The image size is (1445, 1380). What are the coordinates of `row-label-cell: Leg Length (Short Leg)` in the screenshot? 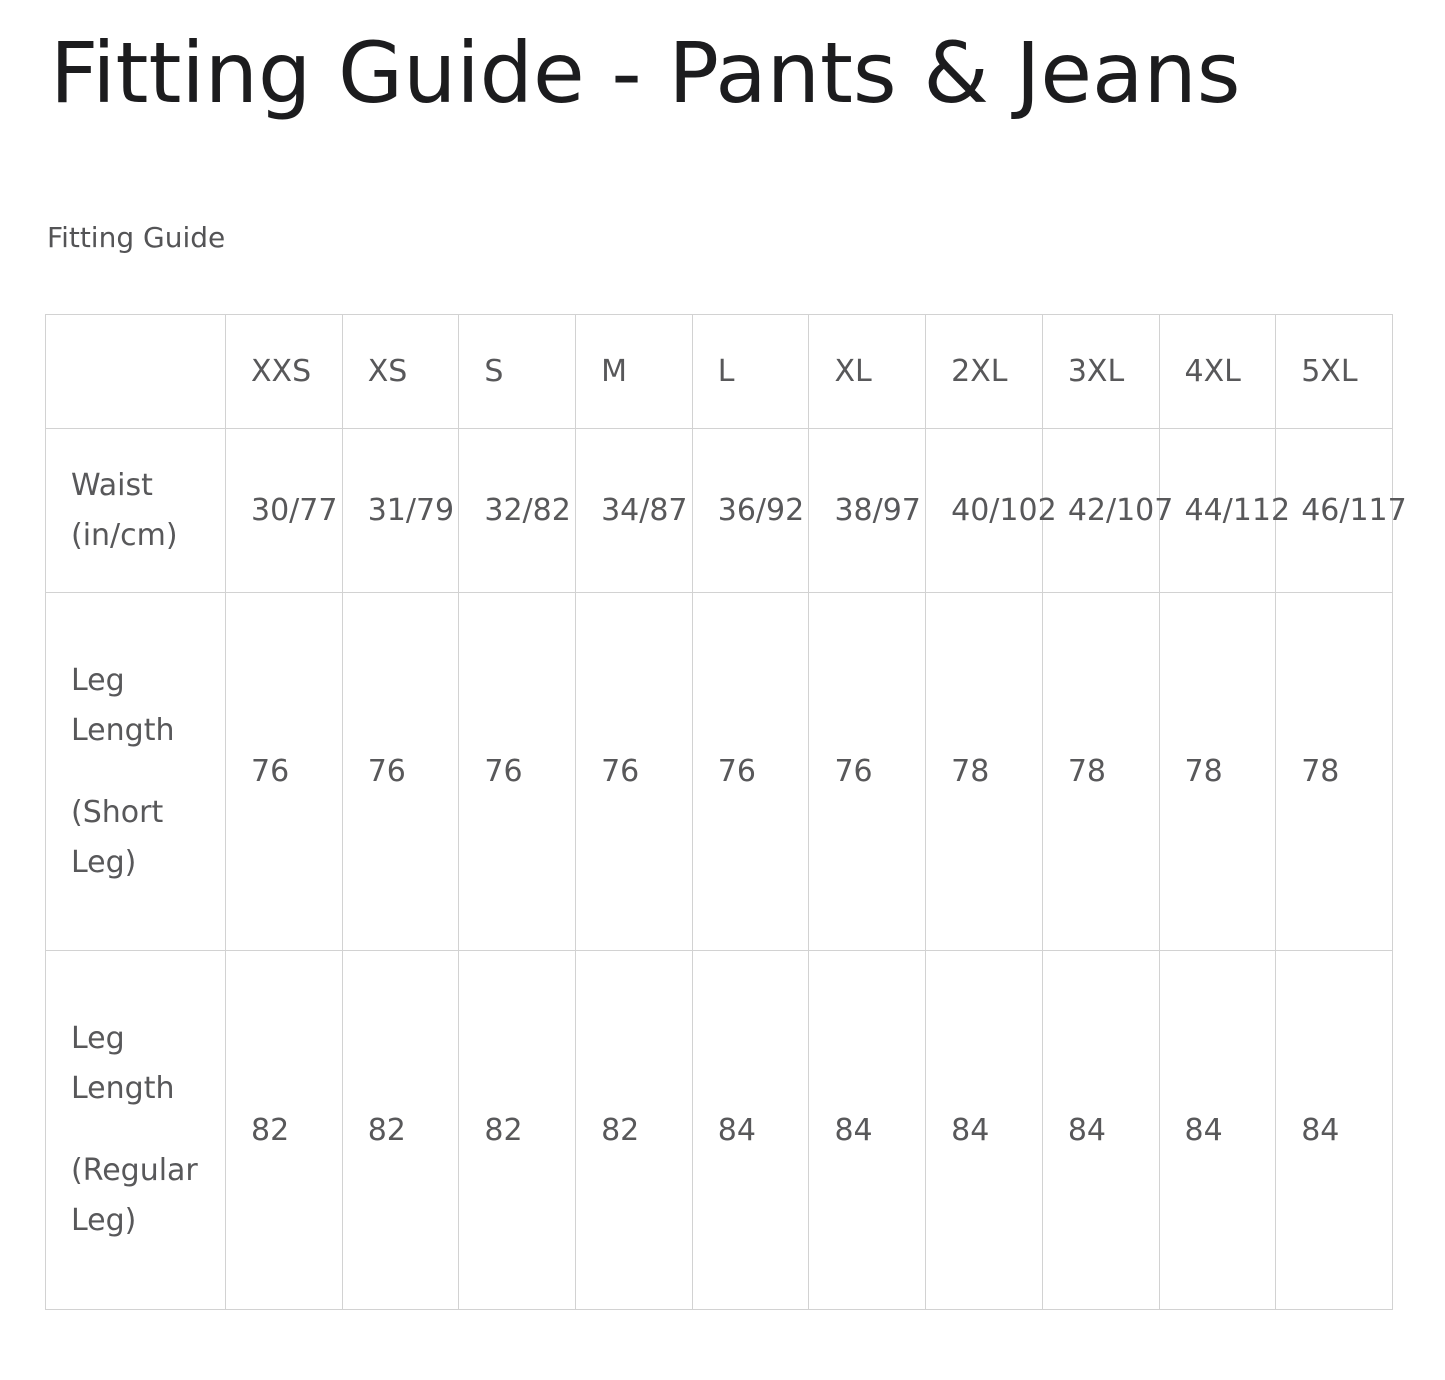 It's located at (135, 772).